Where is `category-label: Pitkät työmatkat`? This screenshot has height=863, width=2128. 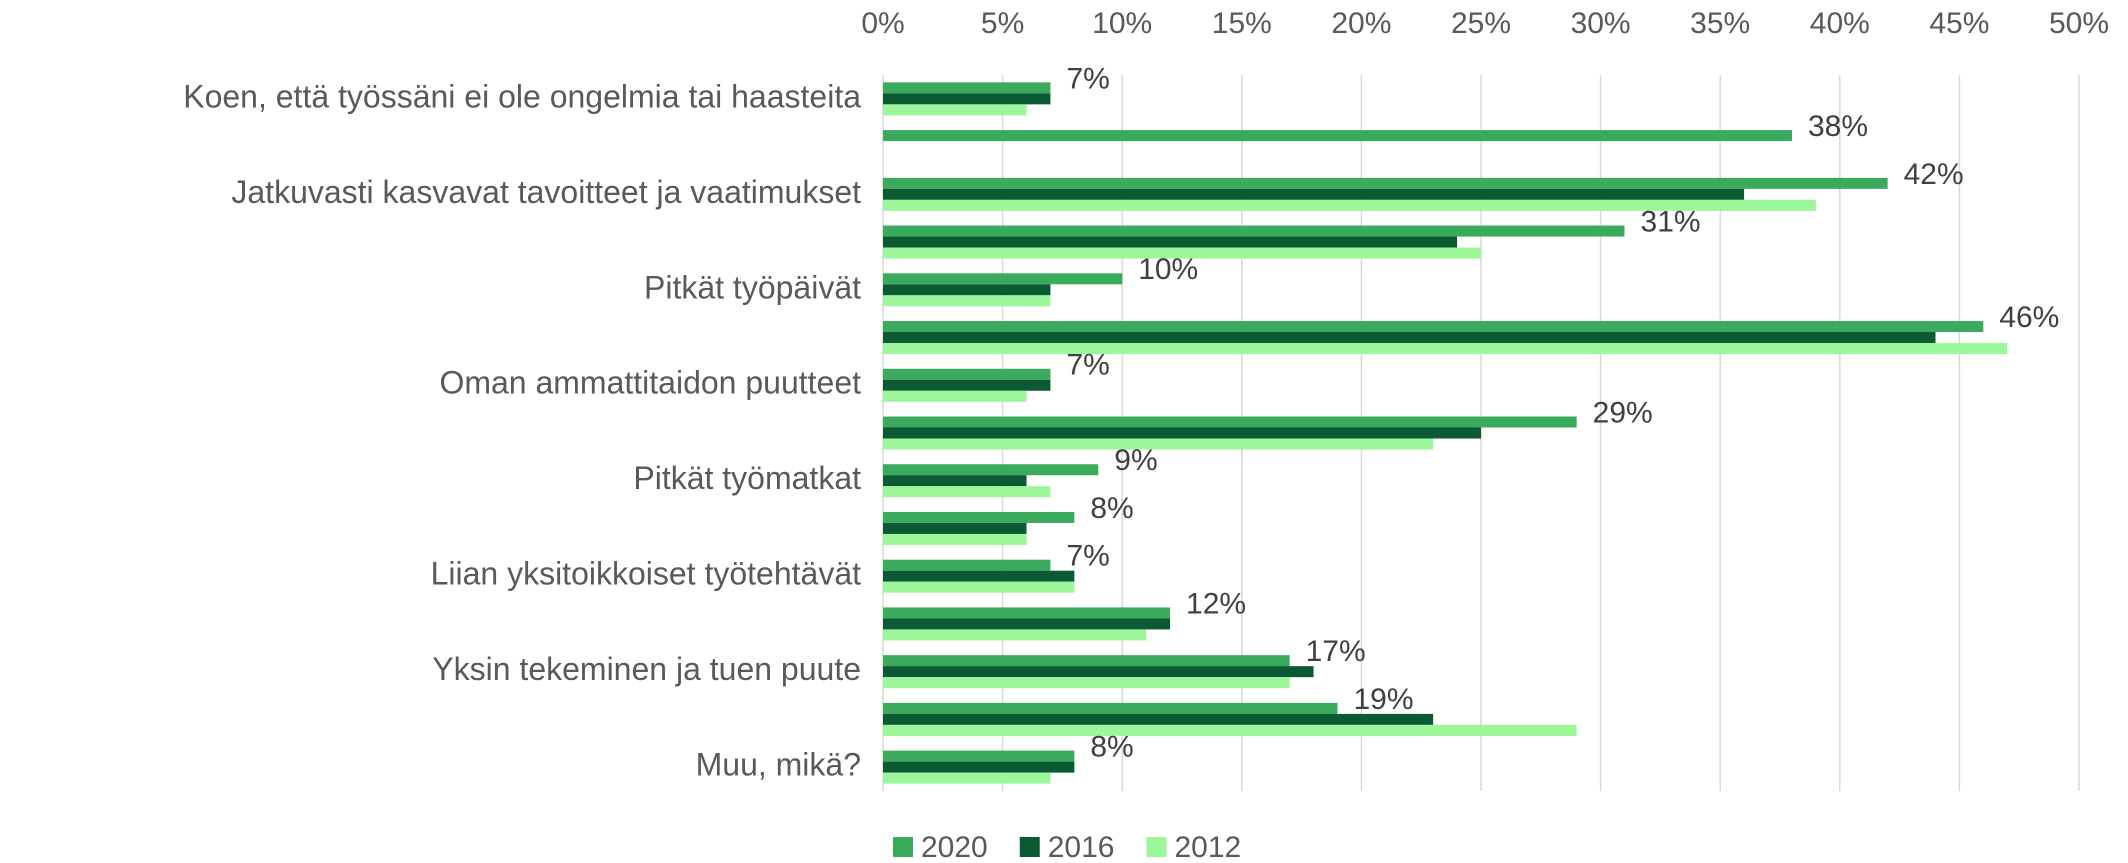 category-label: Pitkät työmatkat is located at coordinates (747, 478).